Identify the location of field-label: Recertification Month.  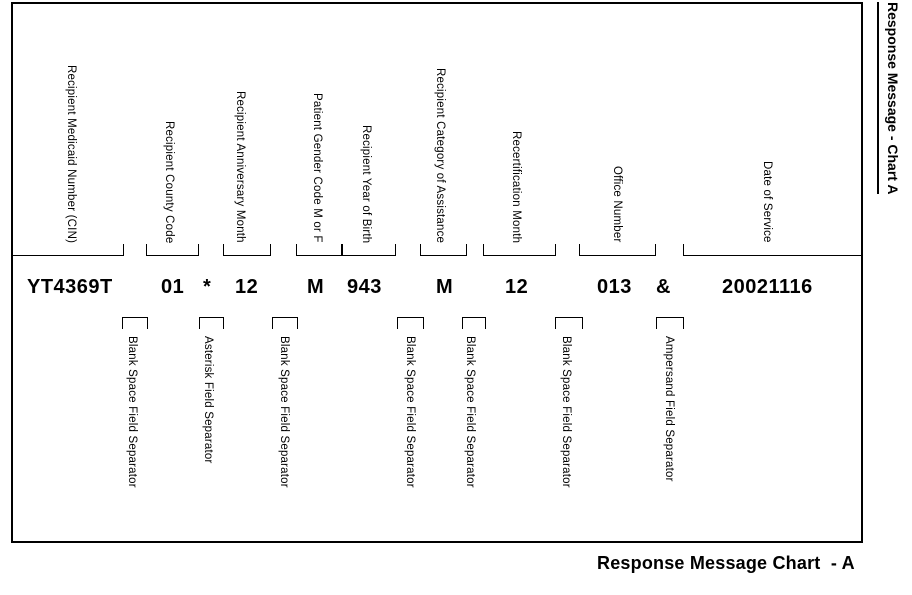
(516, 186).